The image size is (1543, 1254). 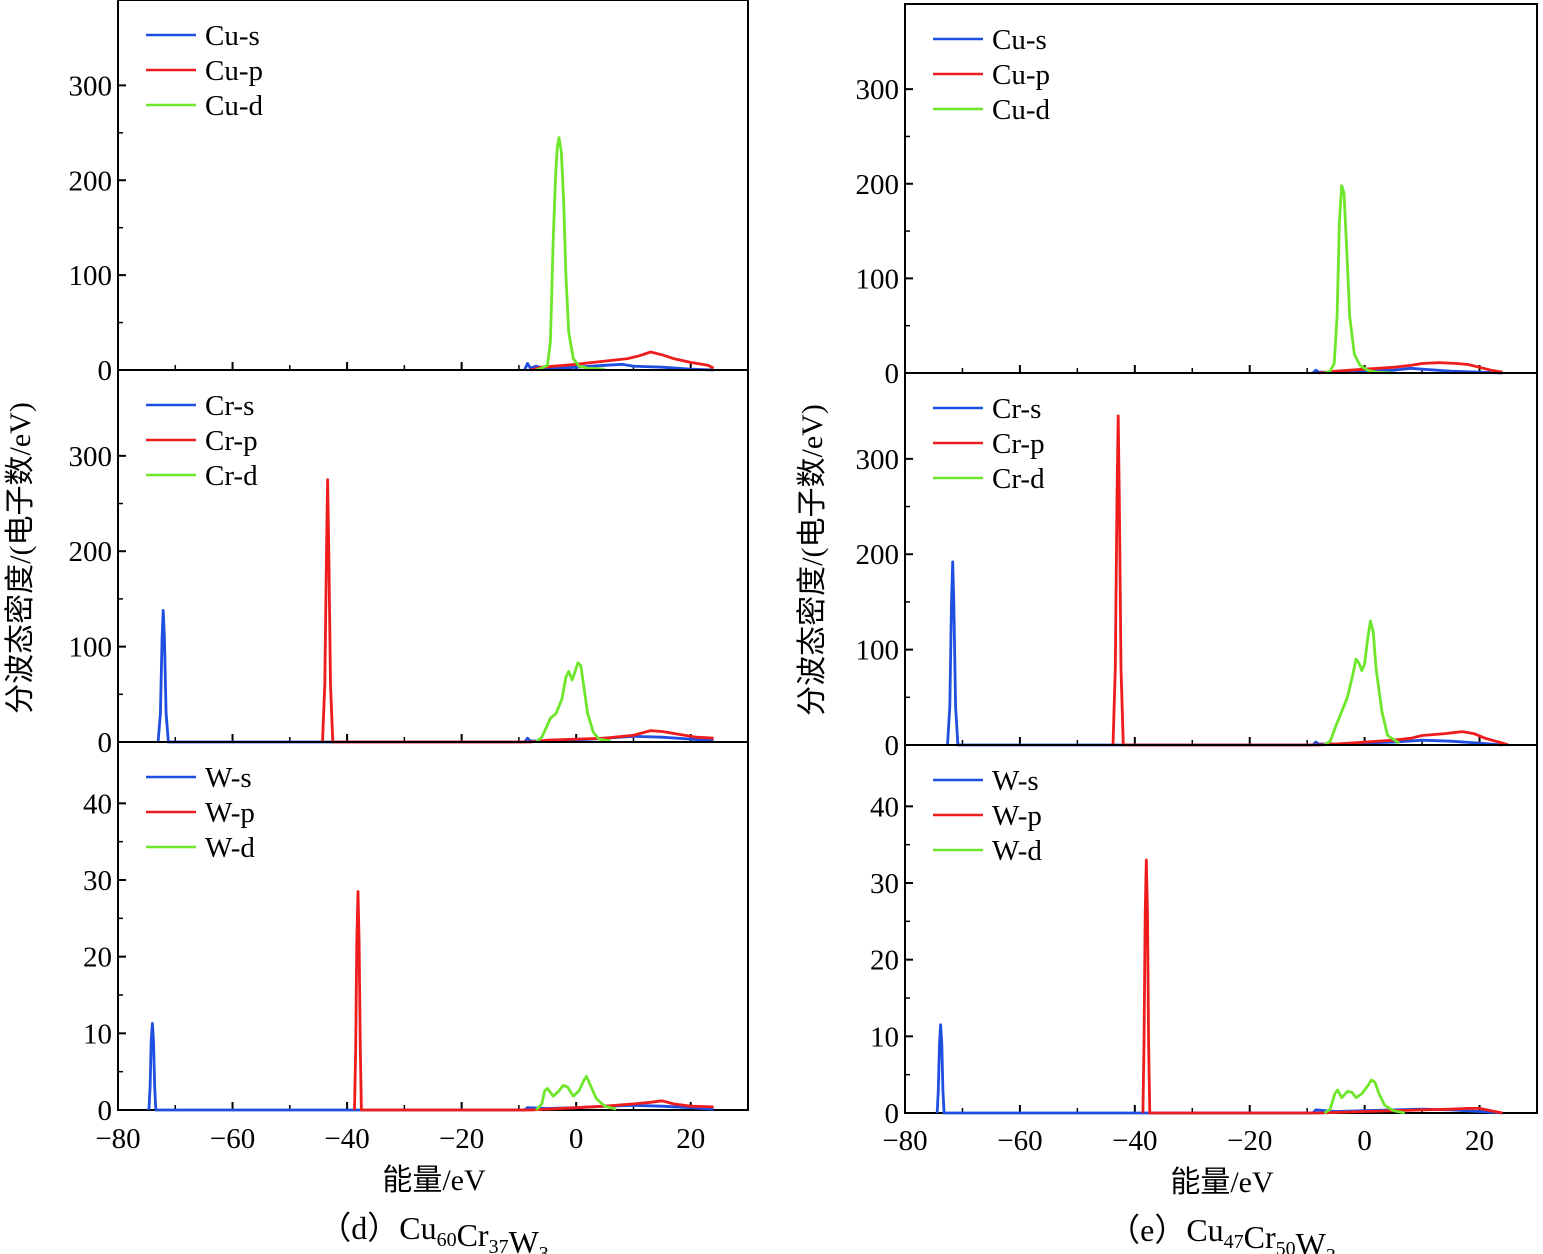 What do you see at coordinates (812, 560) in the screenshot?
I see `y-axis-label-e: 分波态密度/(电子数/eV)` at bounding box center [812, 560].